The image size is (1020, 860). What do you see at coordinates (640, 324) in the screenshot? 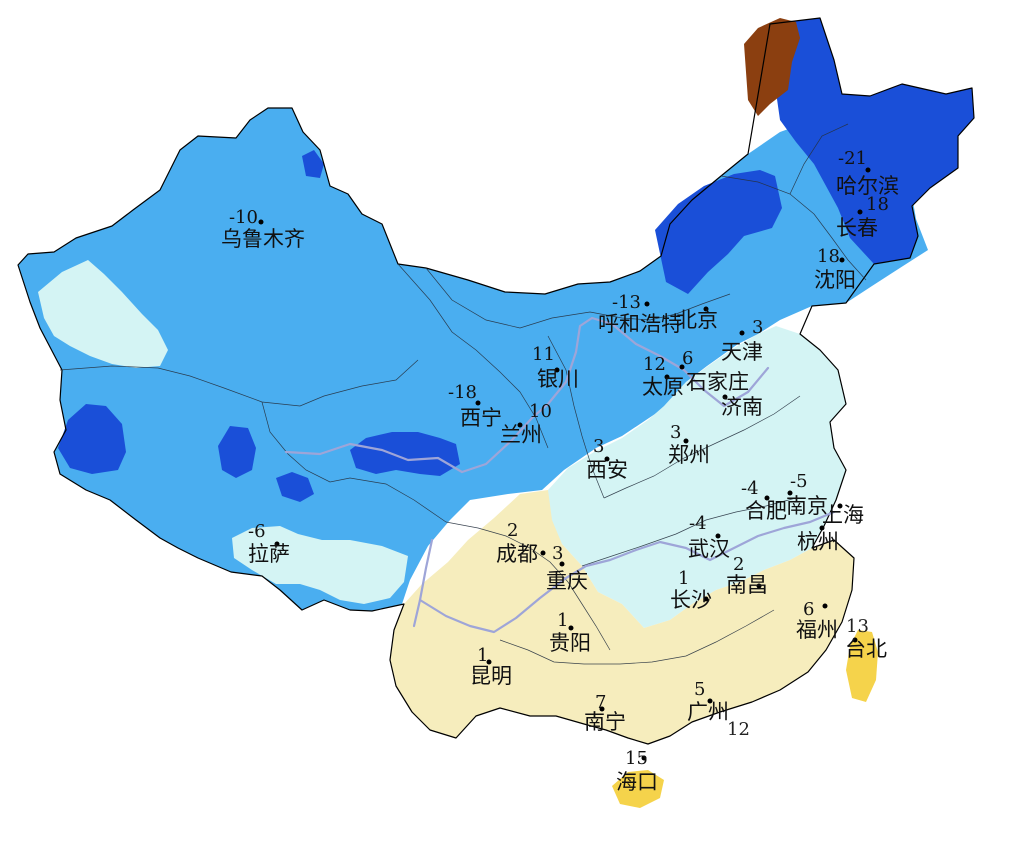
I see `svg-text: 呼和浩特` at bounding box center [640, 324].